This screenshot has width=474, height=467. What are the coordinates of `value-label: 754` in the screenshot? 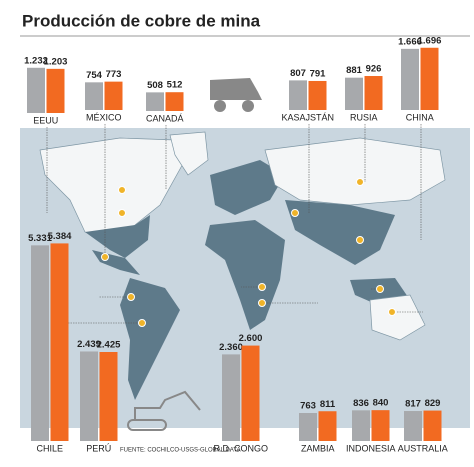 It's located at (94, 75).